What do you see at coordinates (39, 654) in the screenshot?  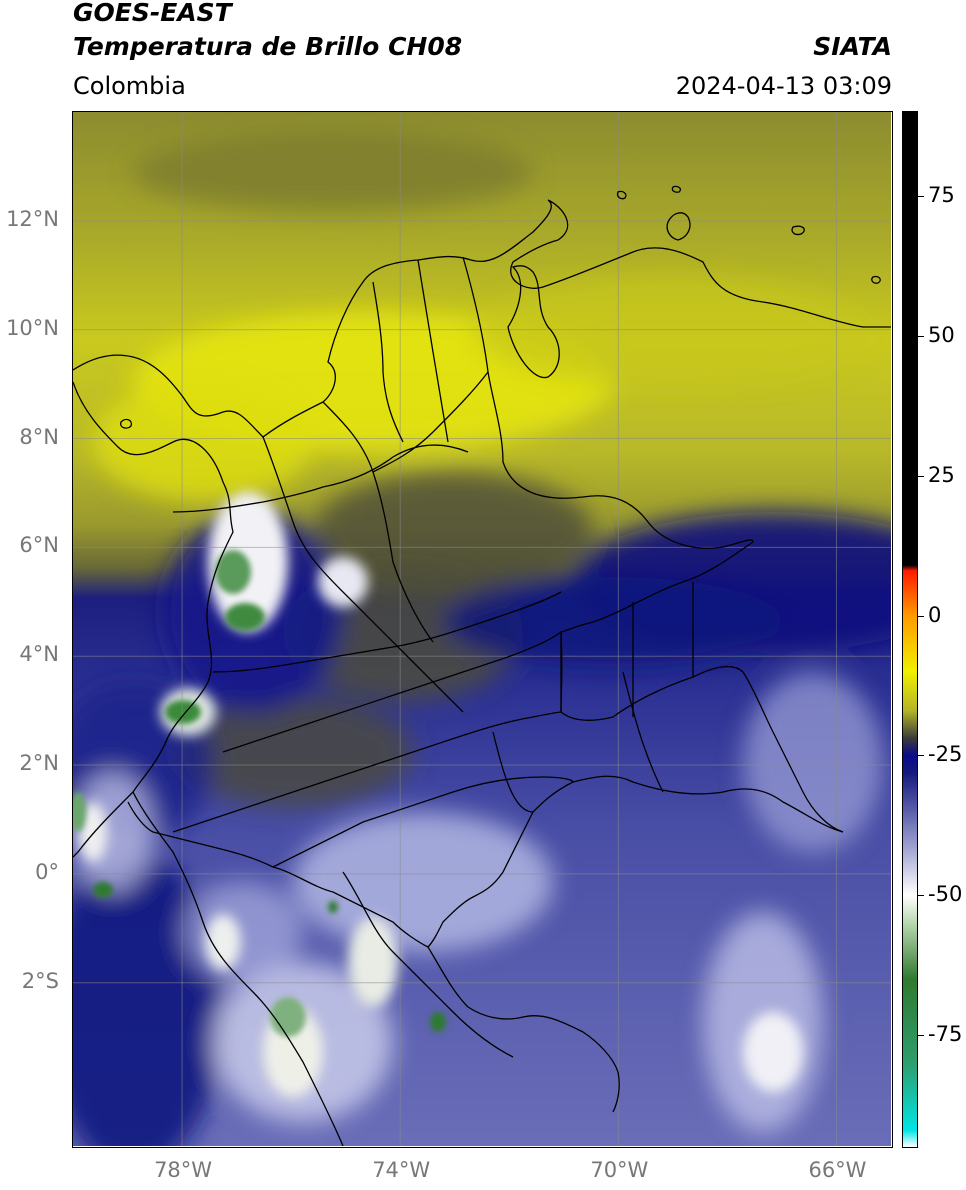 I see `lat-label: 4°N` at bounding box center [39, 654].